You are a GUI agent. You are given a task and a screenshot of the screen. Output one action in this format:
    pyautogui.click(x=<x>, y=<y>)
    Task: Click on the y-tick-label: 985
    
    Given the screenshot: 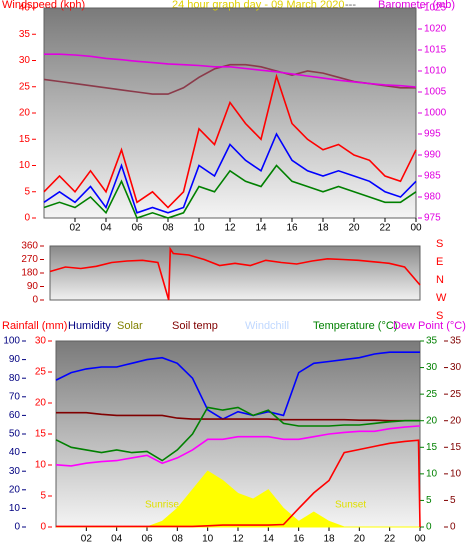 What is the action you would take?
    pyautogui.click(x=432, y=176)
    